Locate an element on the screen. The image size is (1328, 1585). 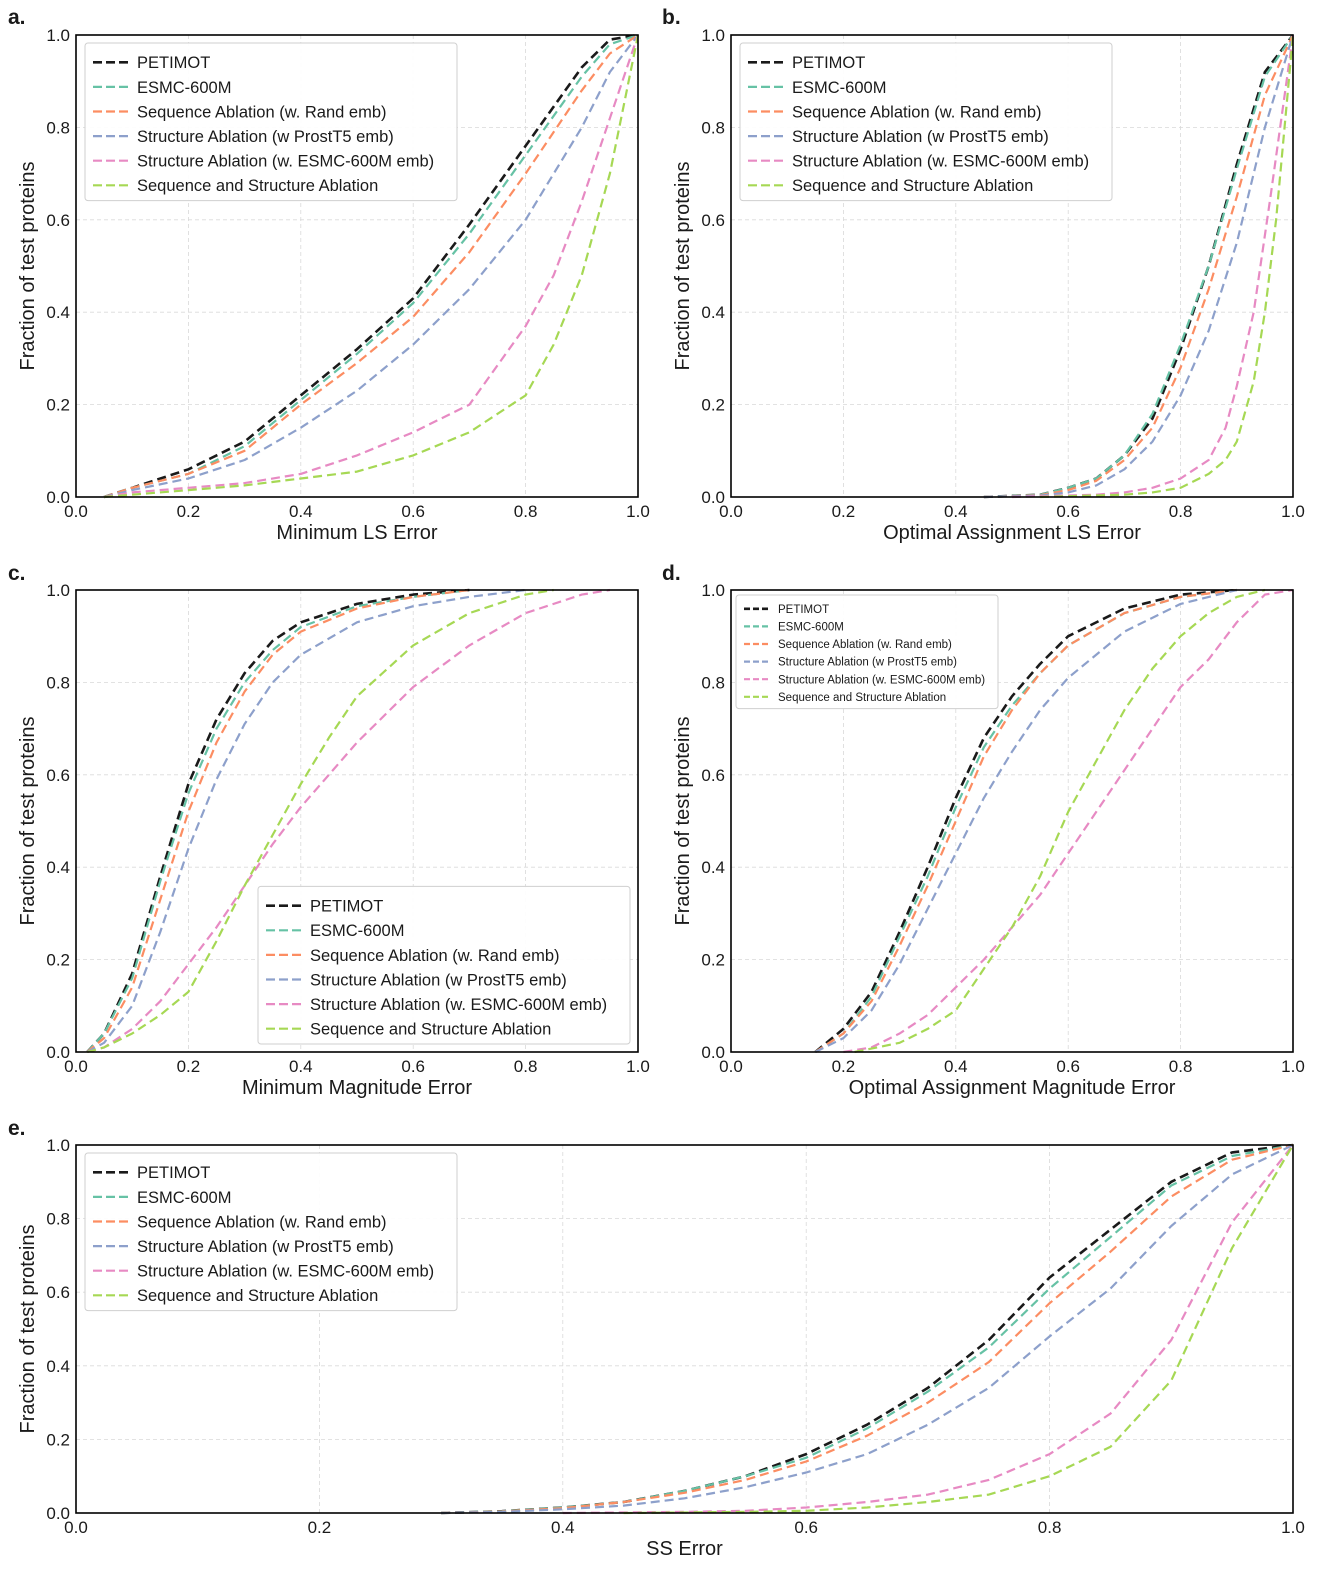
legend-box is located at coordinates (444, 965).